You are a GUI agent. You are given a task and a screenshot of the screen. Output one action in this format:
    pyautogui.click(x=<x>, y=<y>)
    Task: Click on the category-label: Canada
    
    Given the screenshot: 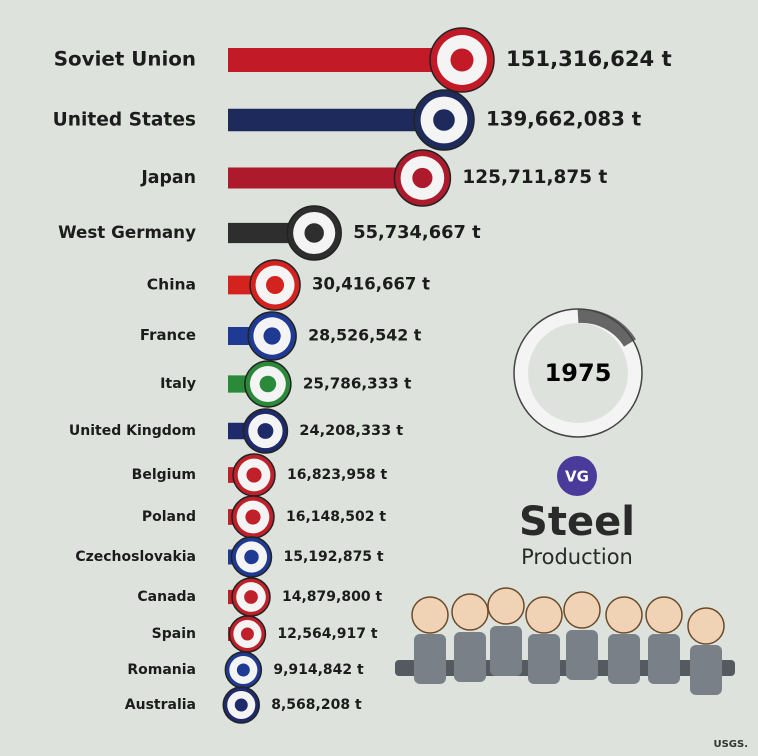 What is the action you would take?
    pyautogui.click(x=166, y=597)
    